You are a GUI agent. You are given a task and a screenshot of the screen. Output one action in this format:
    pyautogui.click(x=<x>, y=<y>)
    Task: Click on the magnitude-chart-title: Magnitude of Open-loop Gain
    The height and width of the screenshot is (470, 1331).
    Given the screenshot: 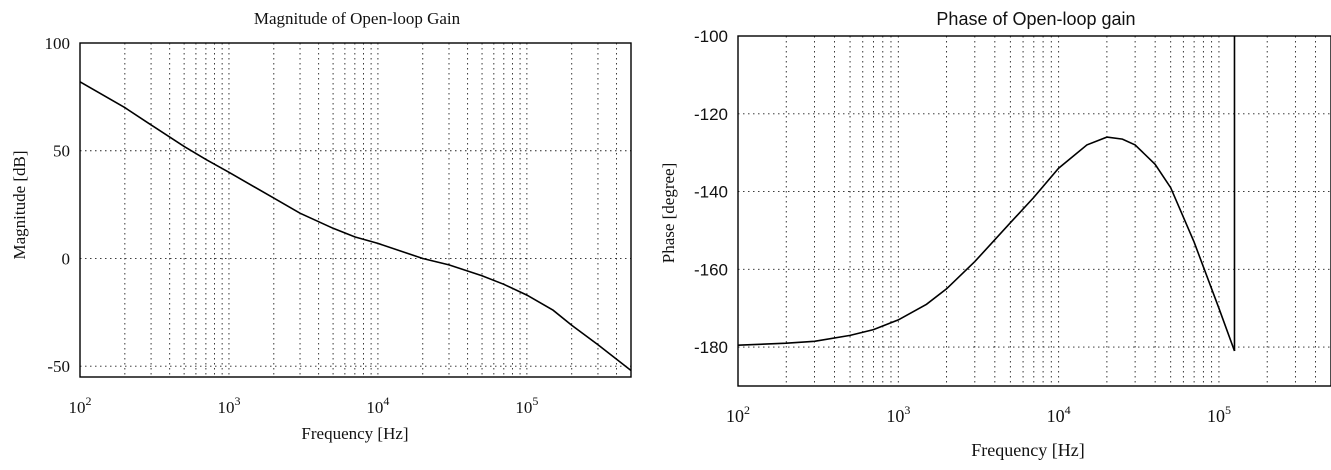 What is the action you would take?
    pyautogui.click(x=357, y=18)
    